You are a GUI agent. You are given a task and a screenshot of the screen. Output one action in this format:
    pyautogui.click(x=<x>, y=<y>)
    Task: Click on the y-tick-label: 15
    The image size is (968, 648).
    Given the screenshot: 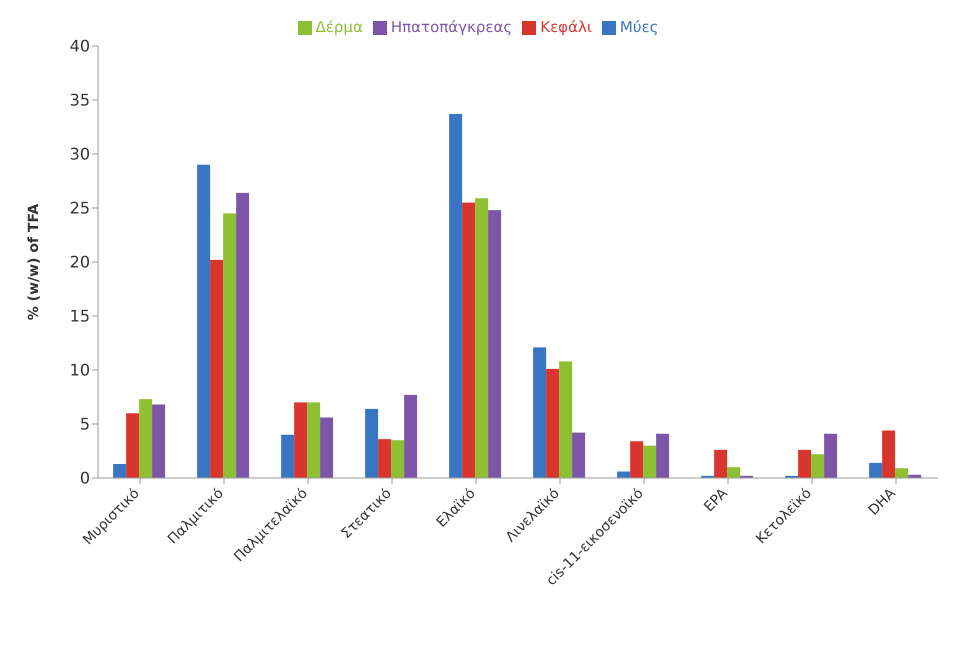 What is the action you would take?
    pyautogui.click(x=80, y=316)
    